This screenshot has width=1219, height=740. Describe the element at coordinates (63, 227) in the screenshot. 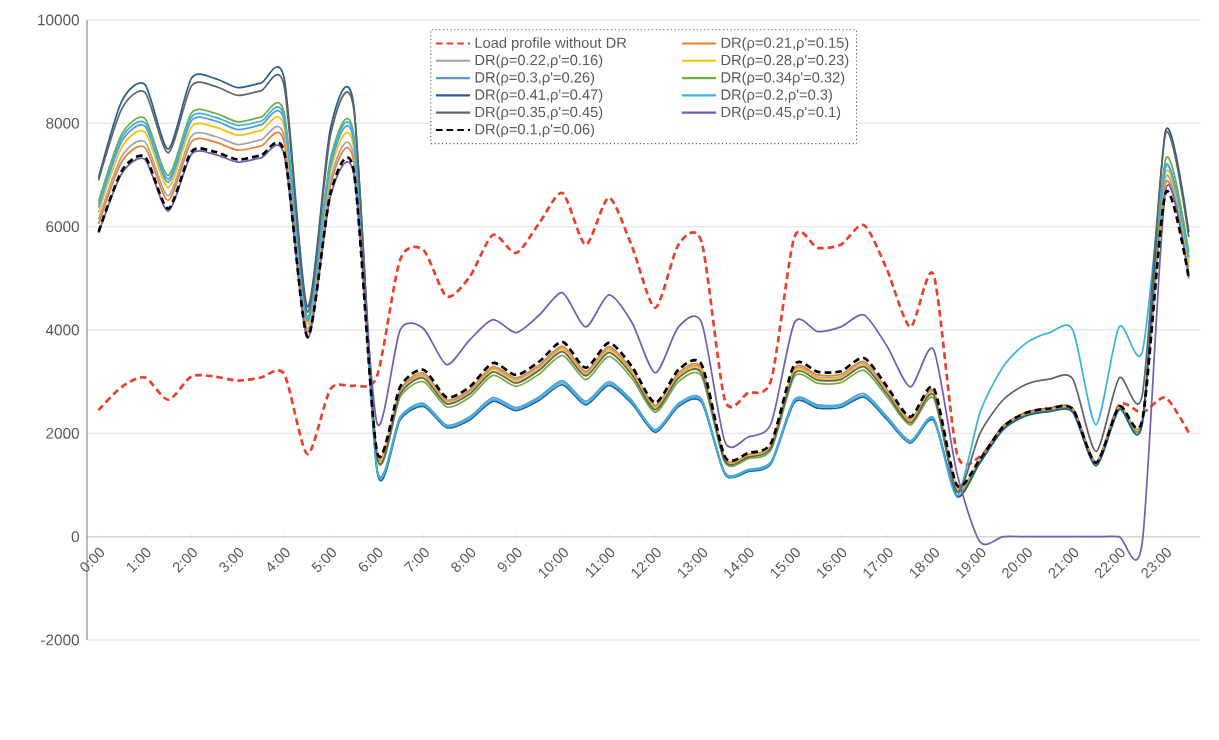

I see `y-tick-label: 6000` at that location.